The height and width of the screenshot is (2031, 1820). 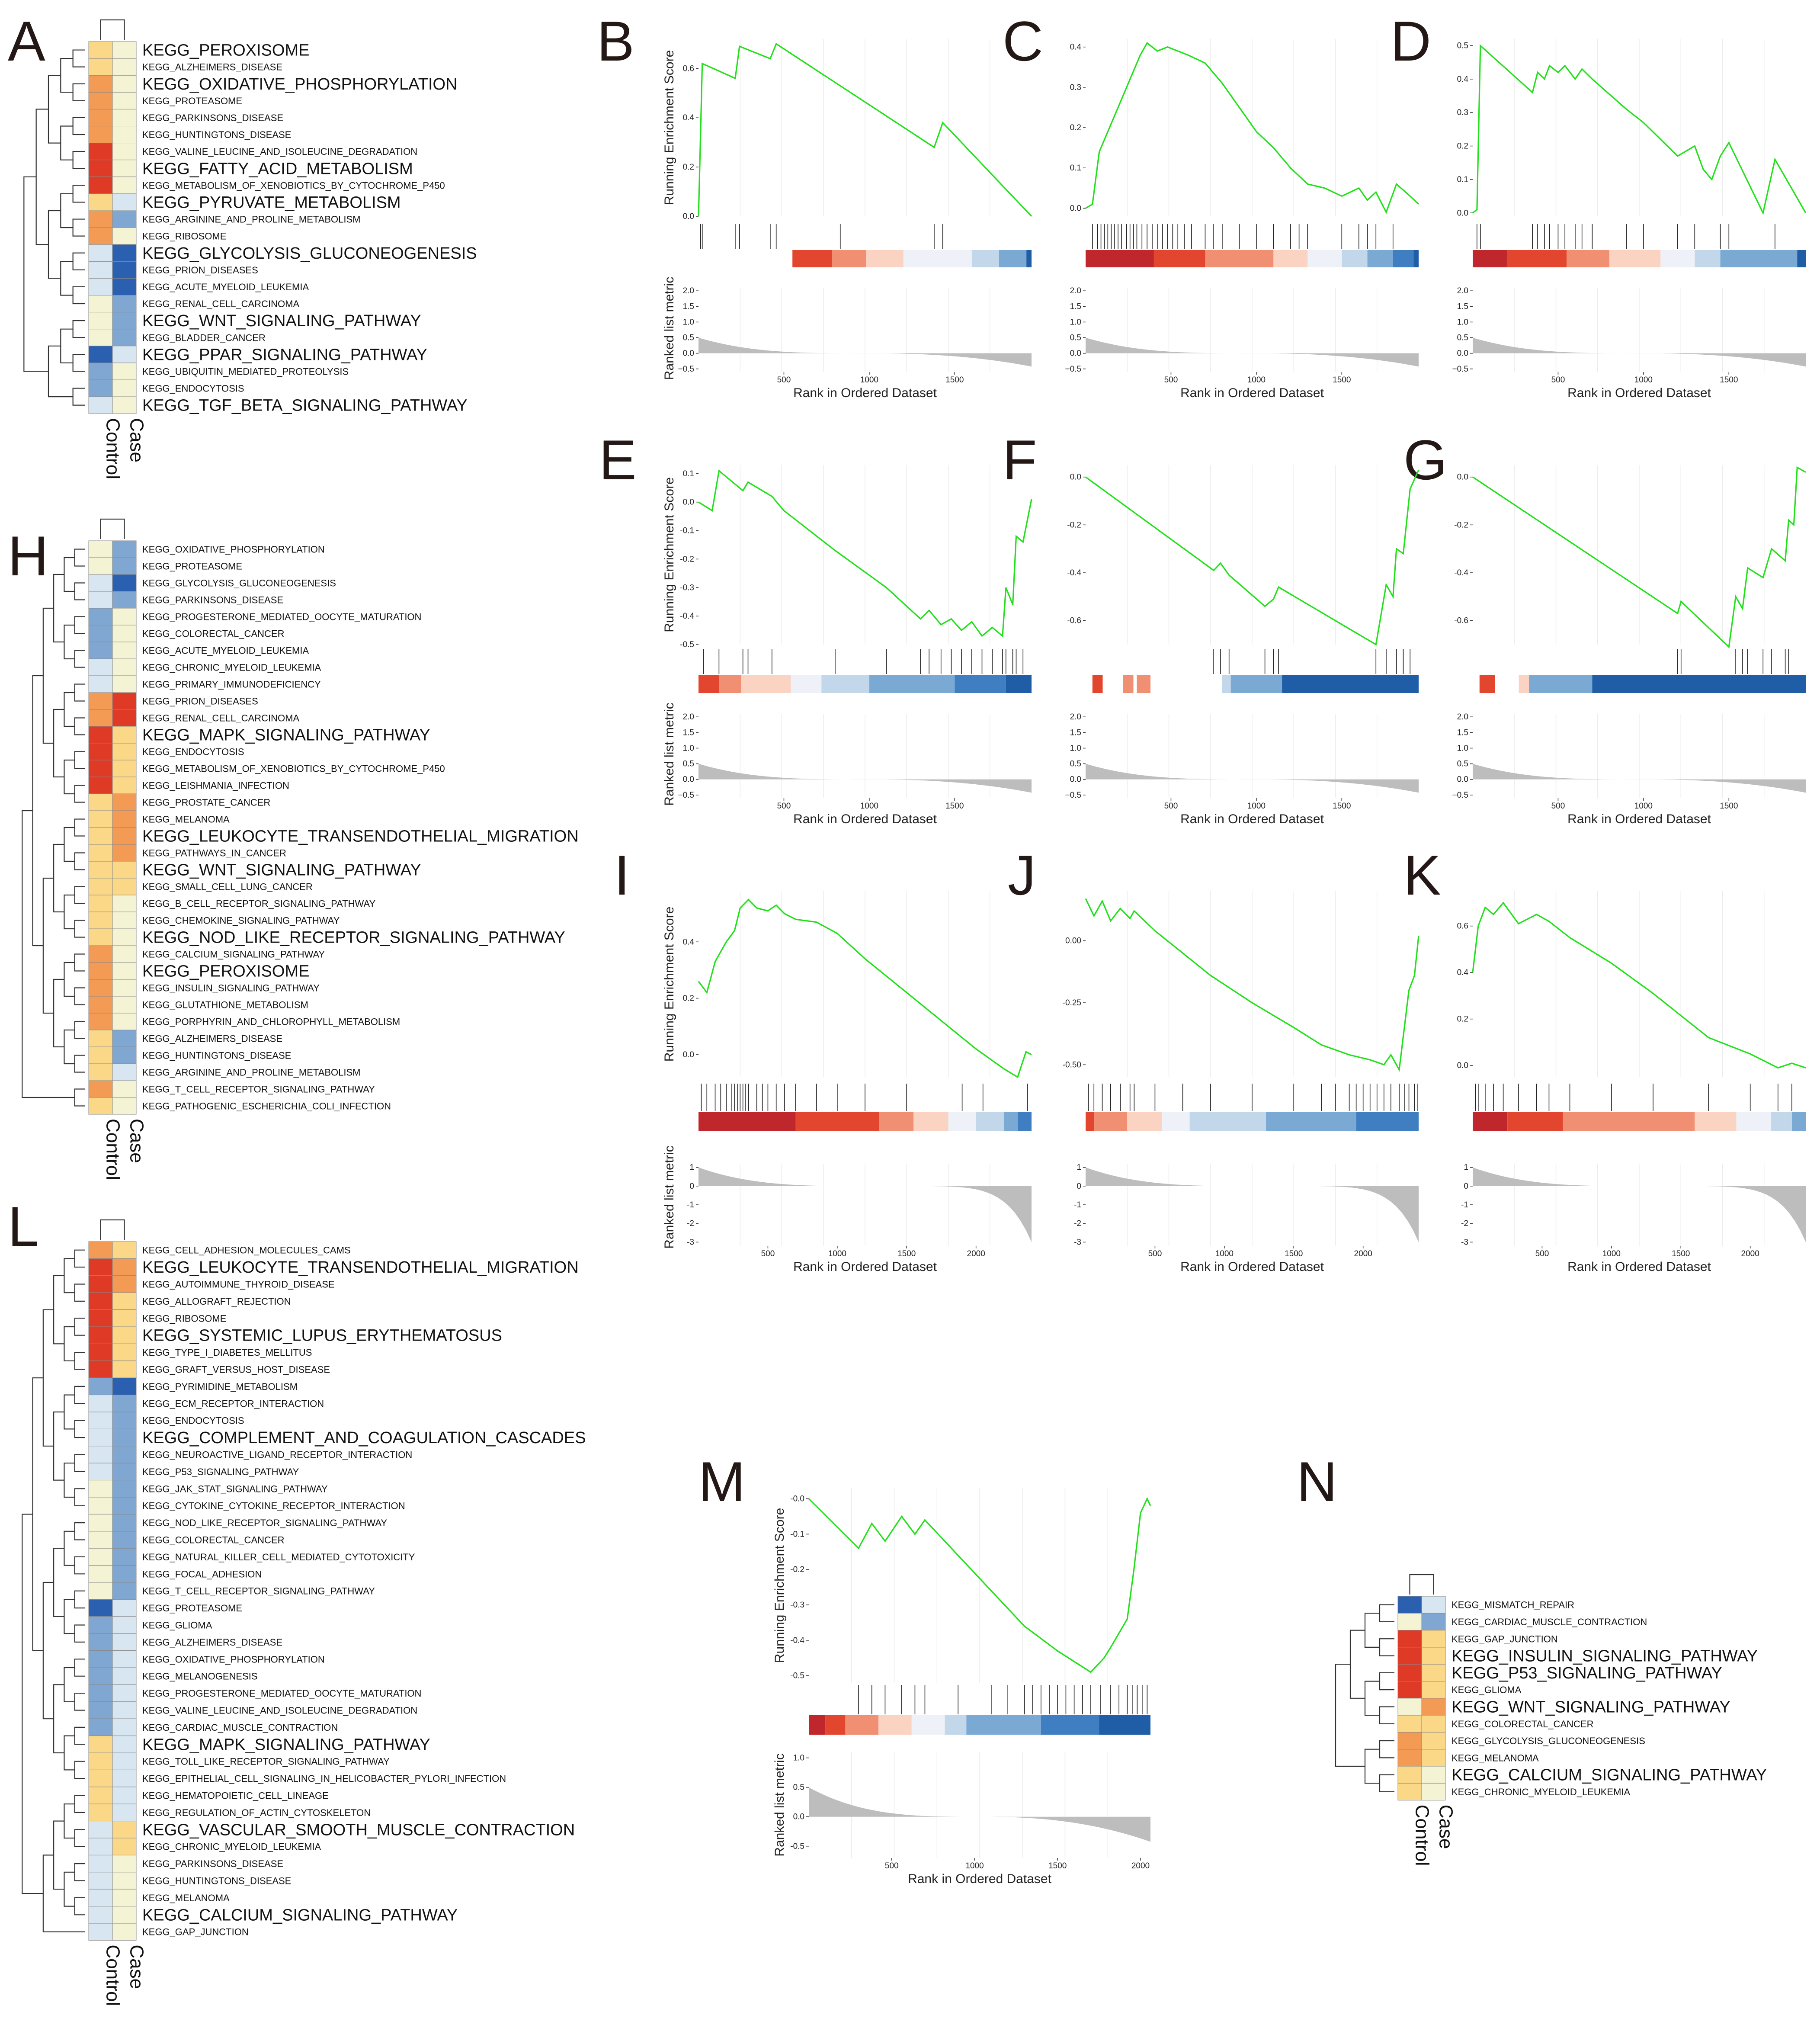 I want to click on y-tick-label: 0.4, so click(x=1463, y=79).